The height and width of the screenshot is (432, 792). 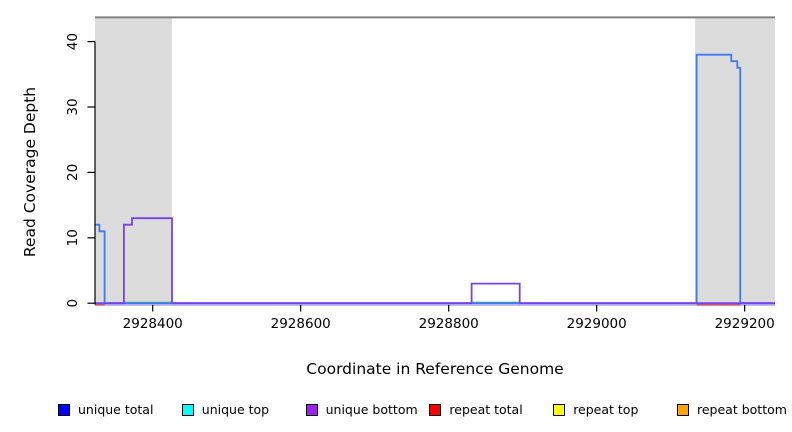 What do you see at coordinates (30, 172) in the screenshot?
I see `y-axis-title: Read Coverage Depth` at bounding box center [30, 172].